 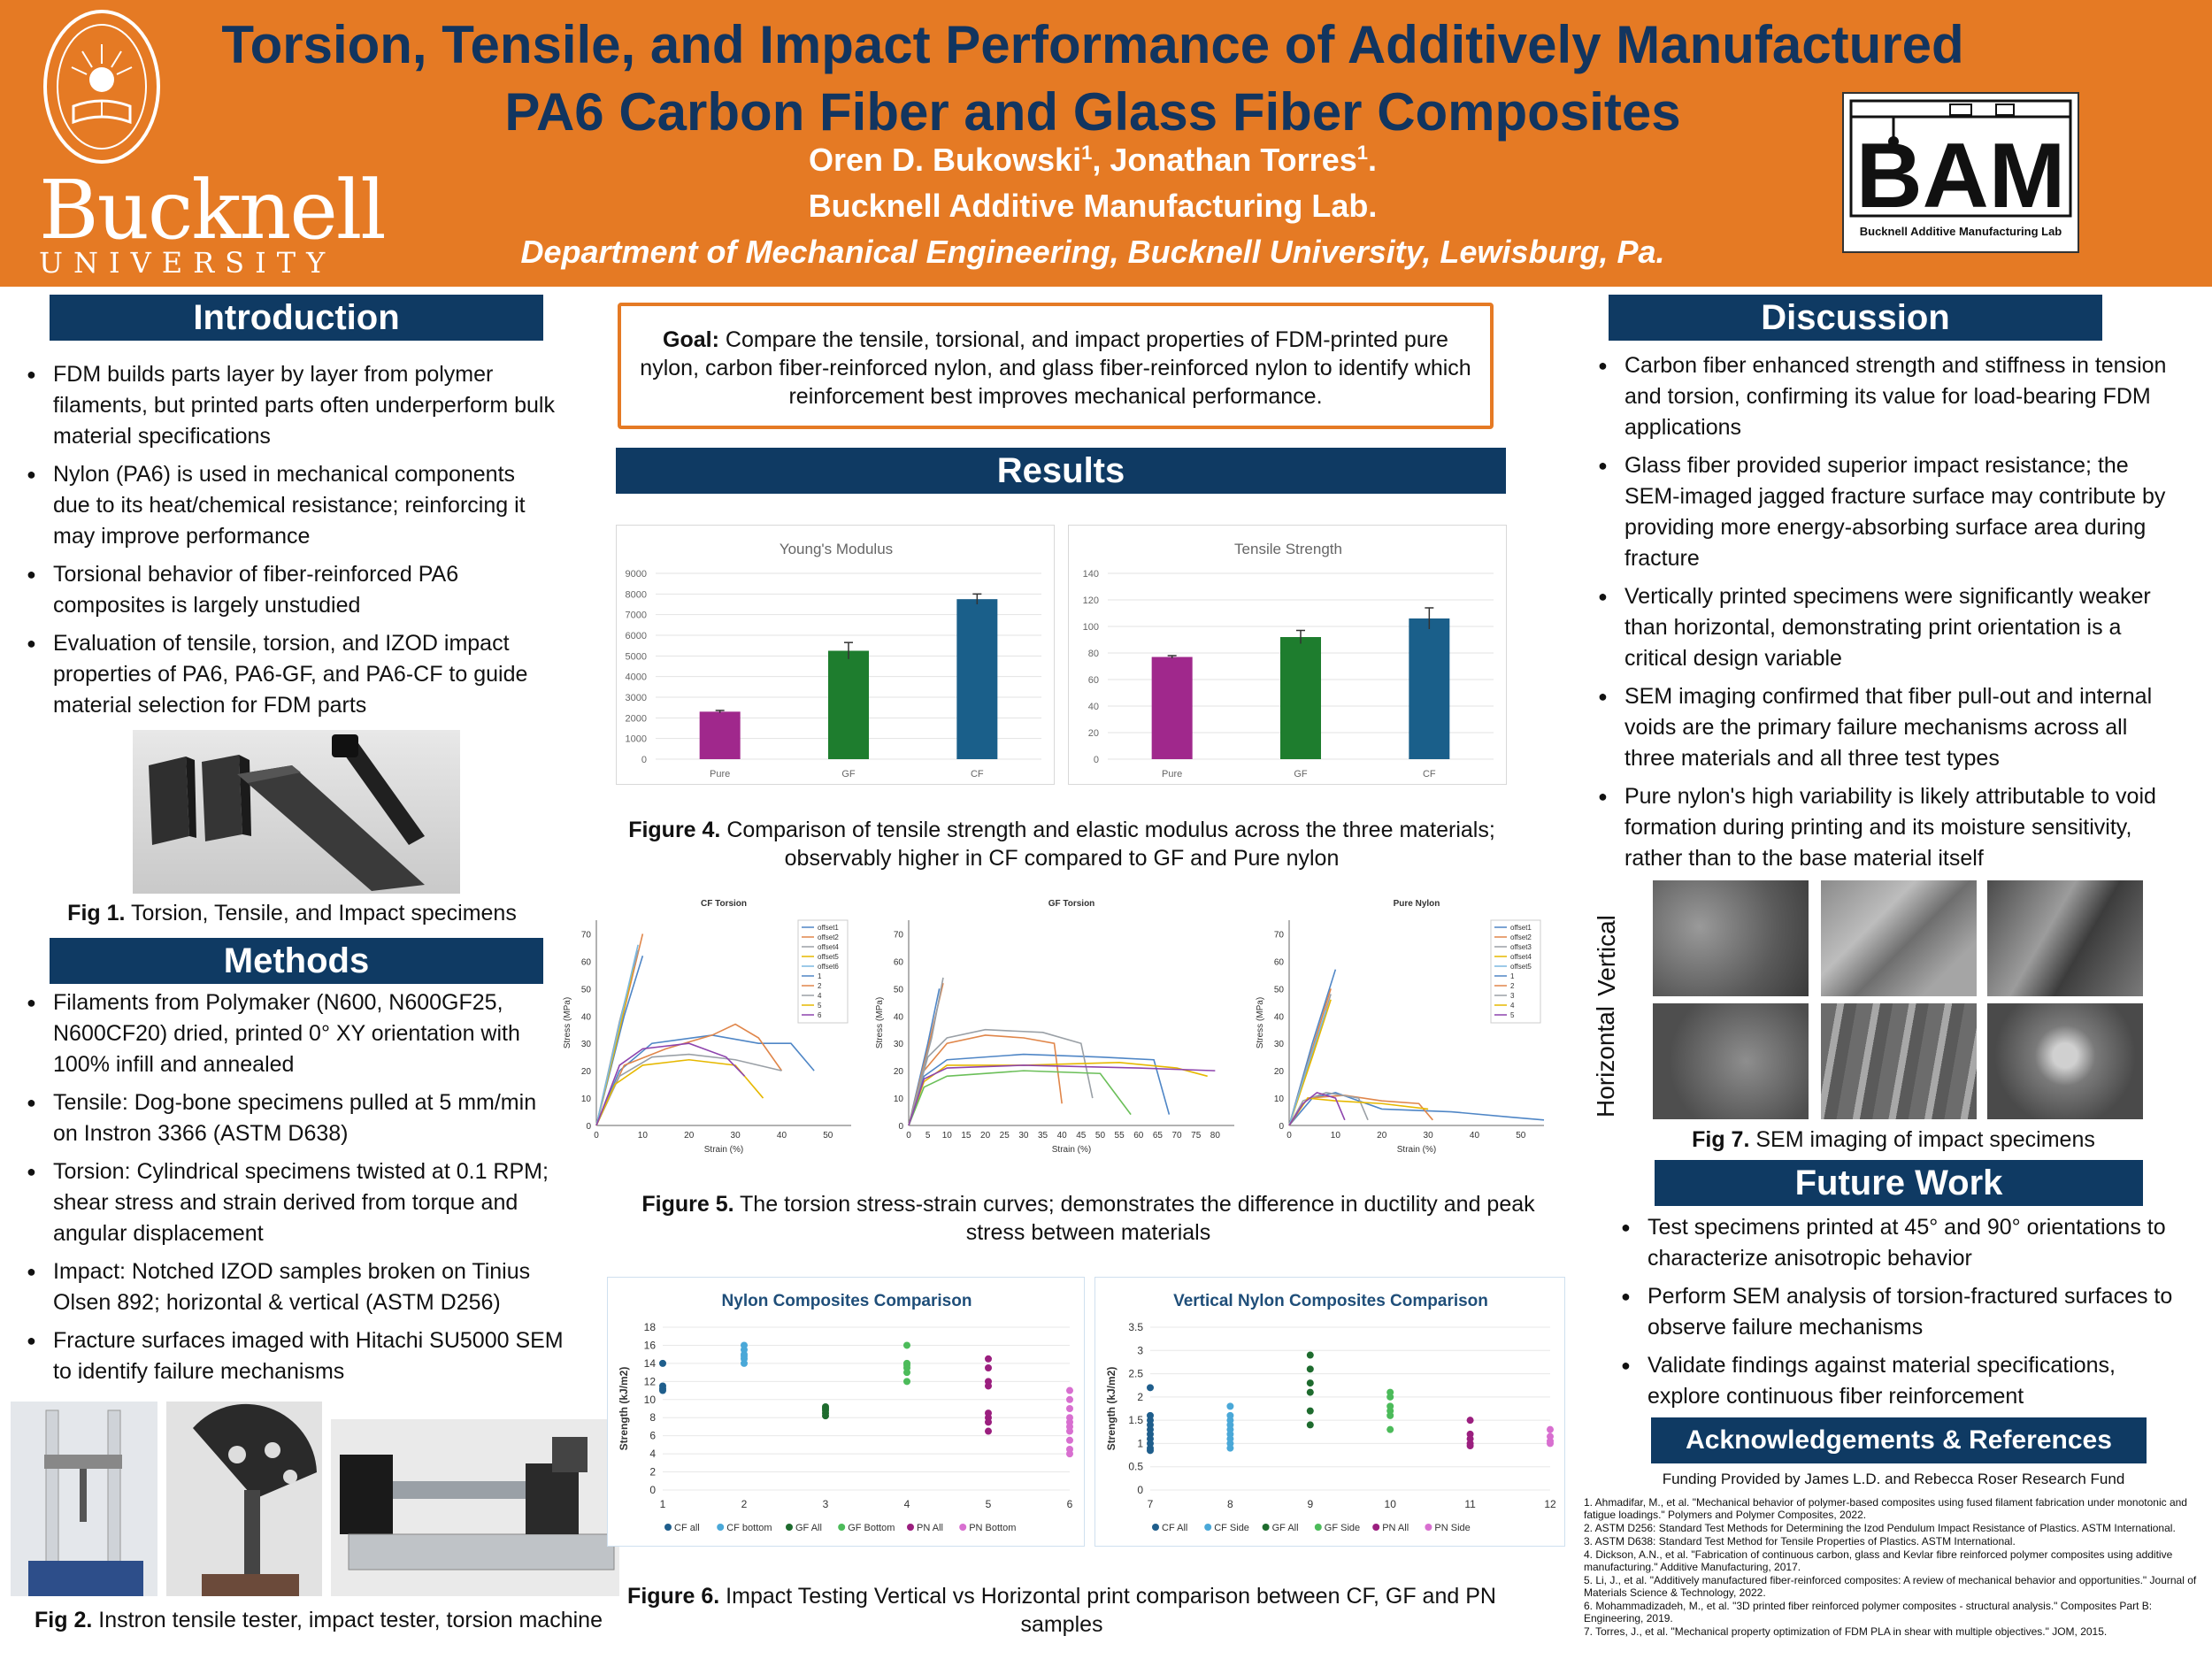 What do you see at coordinates (1521, 928) in the screenshot?
I see `legend-label: offset1` at bounding box center [1521, 928].